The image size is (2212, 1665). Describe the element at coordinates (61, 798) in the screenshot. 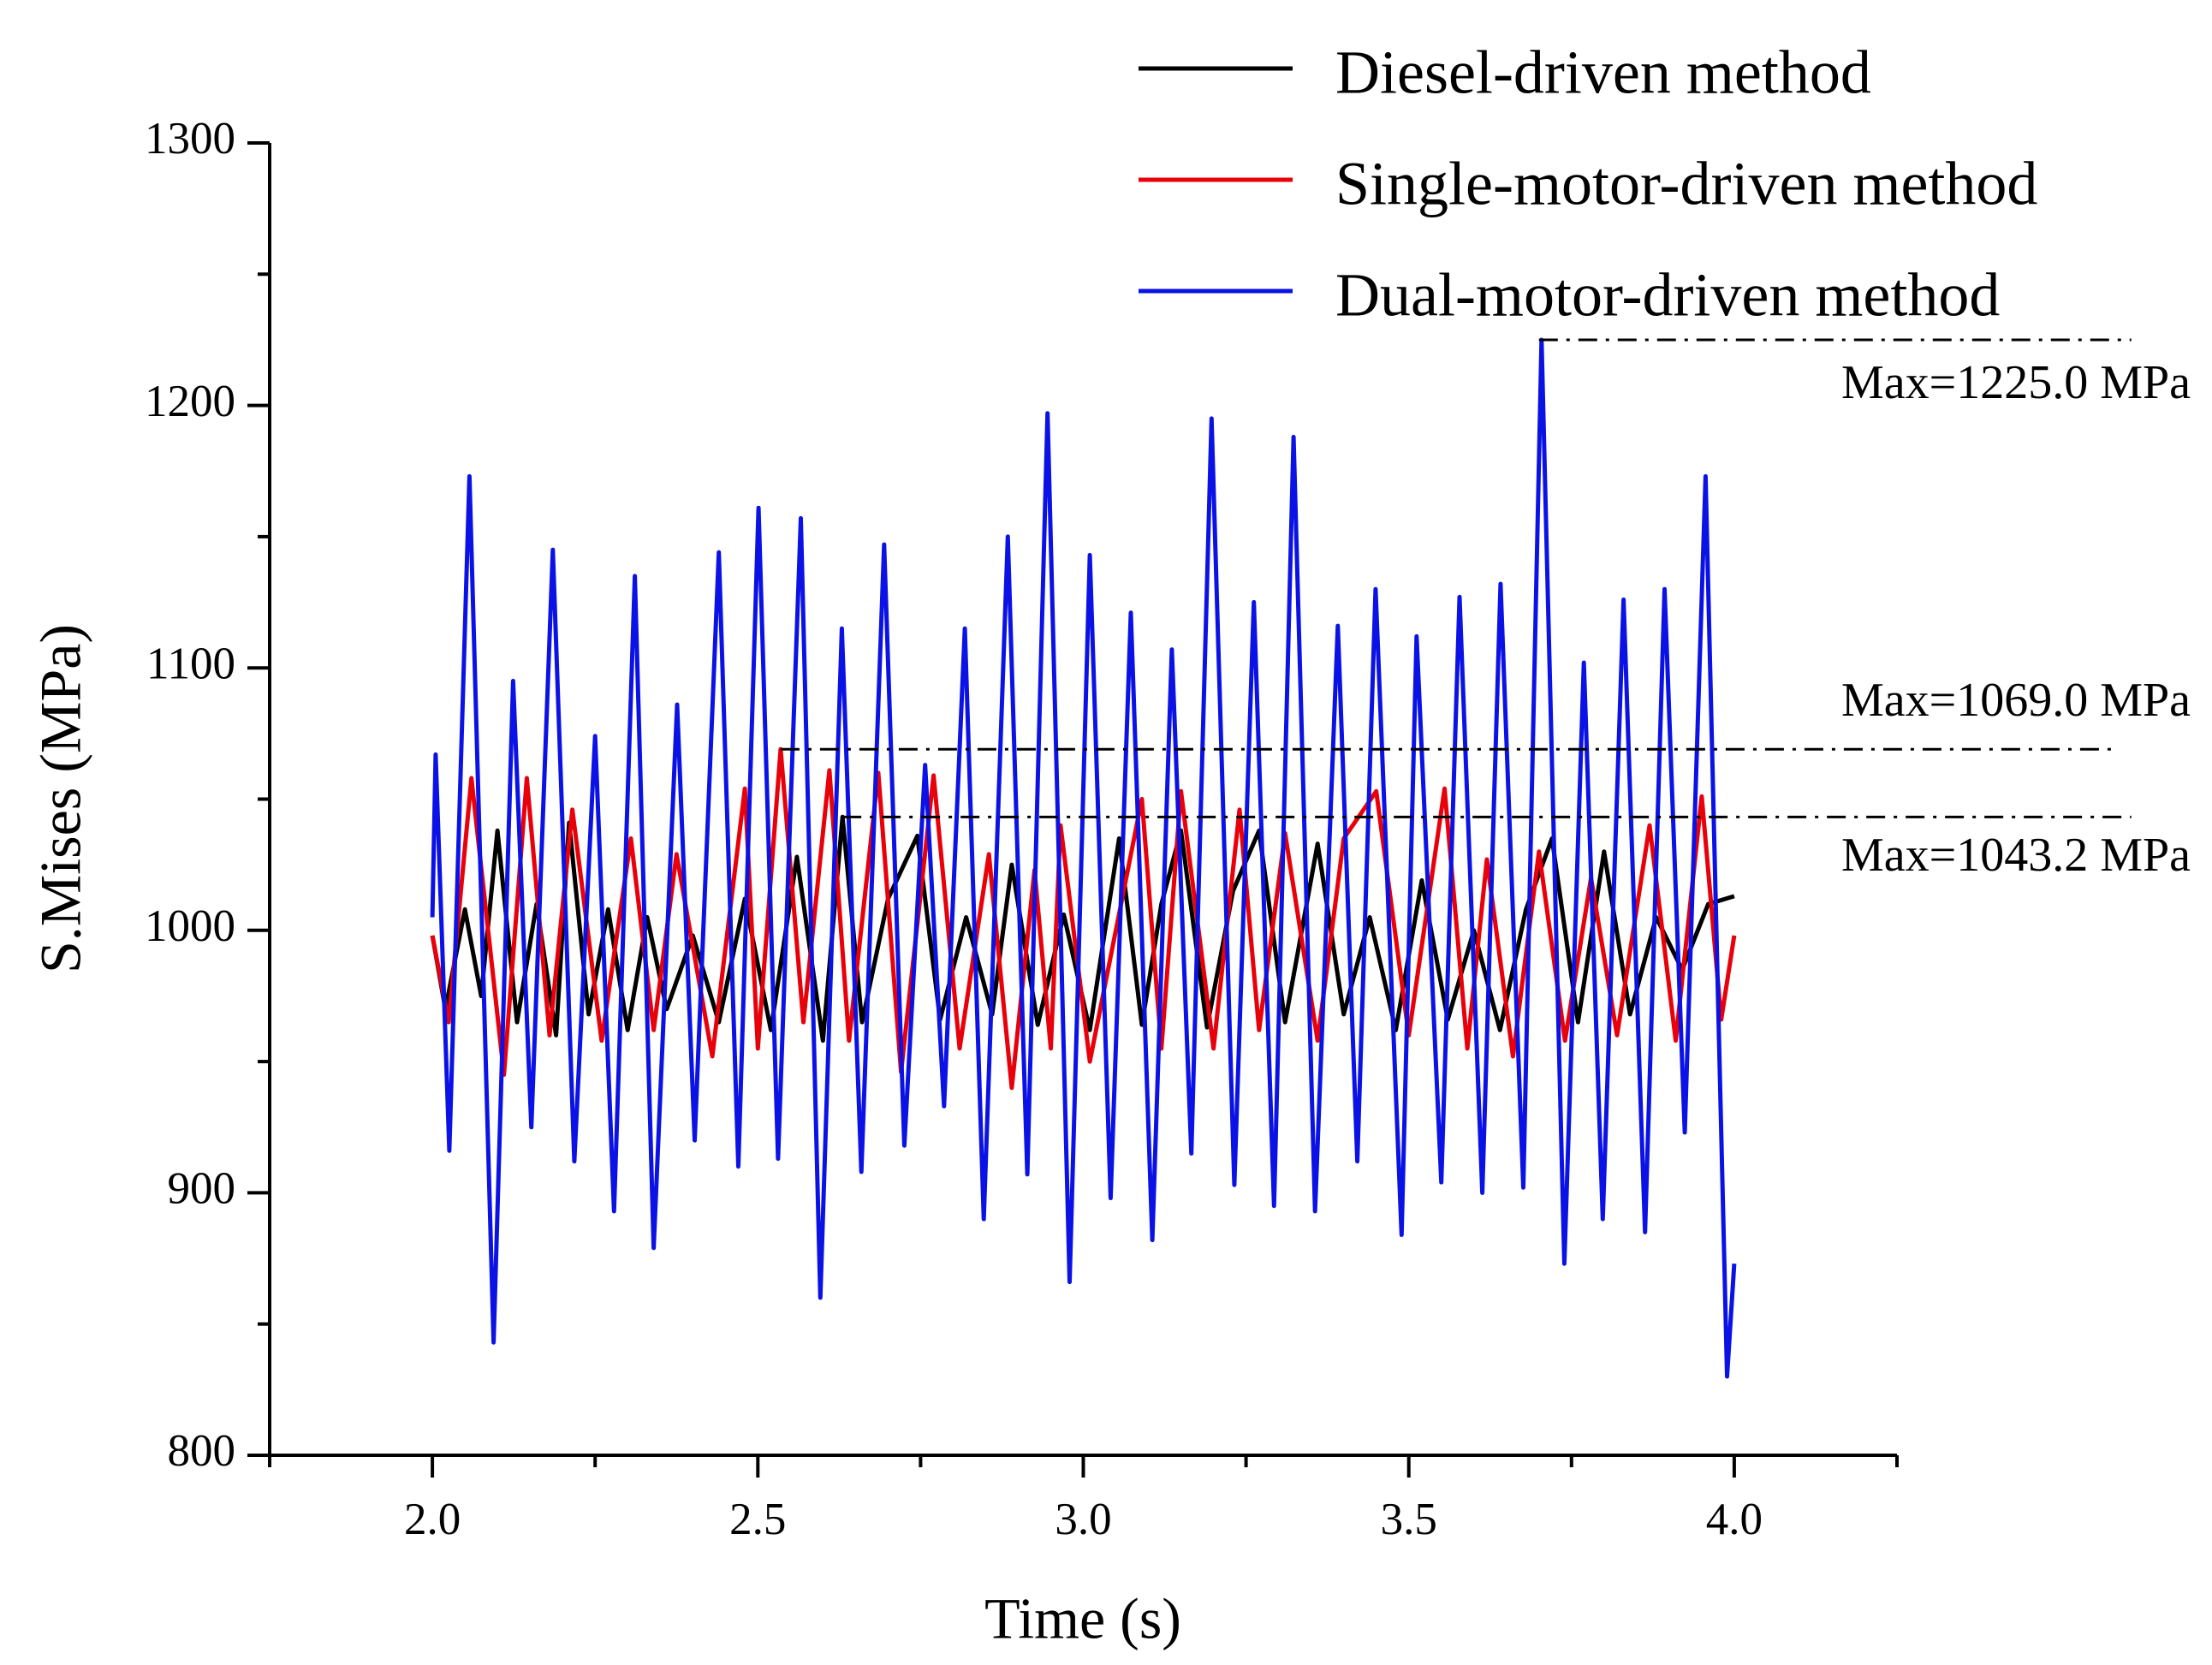

I see `y-axis-label: S.Mises (MPa)` at that location.